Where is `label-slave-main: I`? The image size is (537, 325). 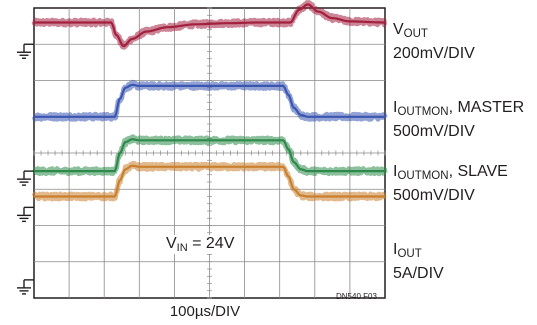
label-slave-main: I is located at coordinates (395, 171).